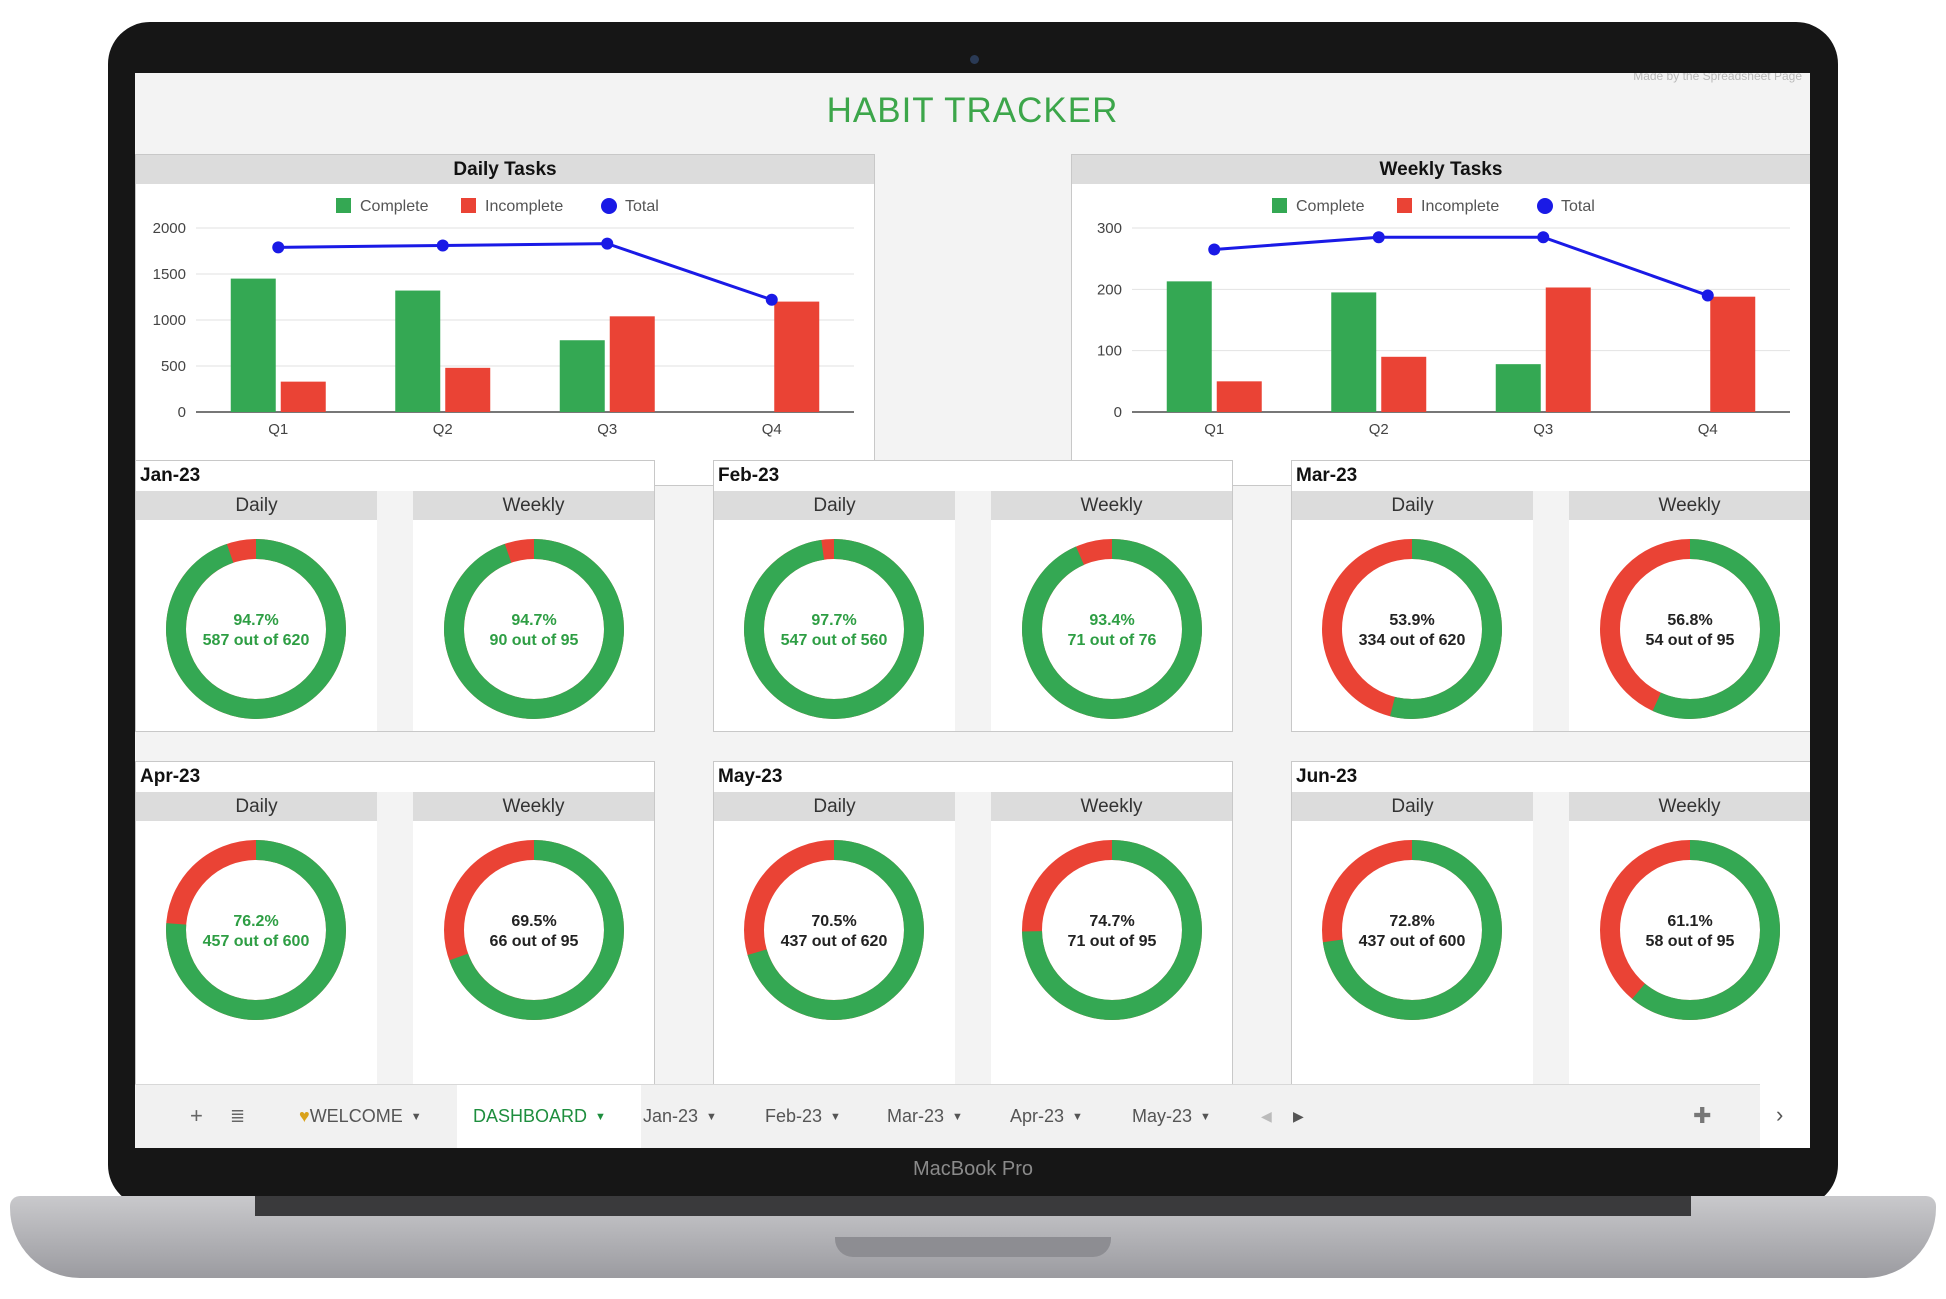  What do you see at coordinates (1708, 429) in the screenshot?
I see `x-tick-label: Q4` at bounding box center [1708, 429].